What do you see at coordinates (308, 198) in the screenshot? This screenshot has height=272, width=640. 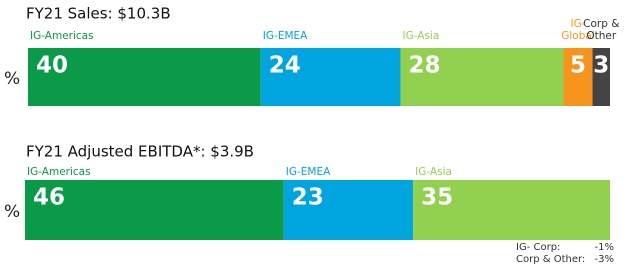 I see `value-label: 23` at bounding box center [308, 198].